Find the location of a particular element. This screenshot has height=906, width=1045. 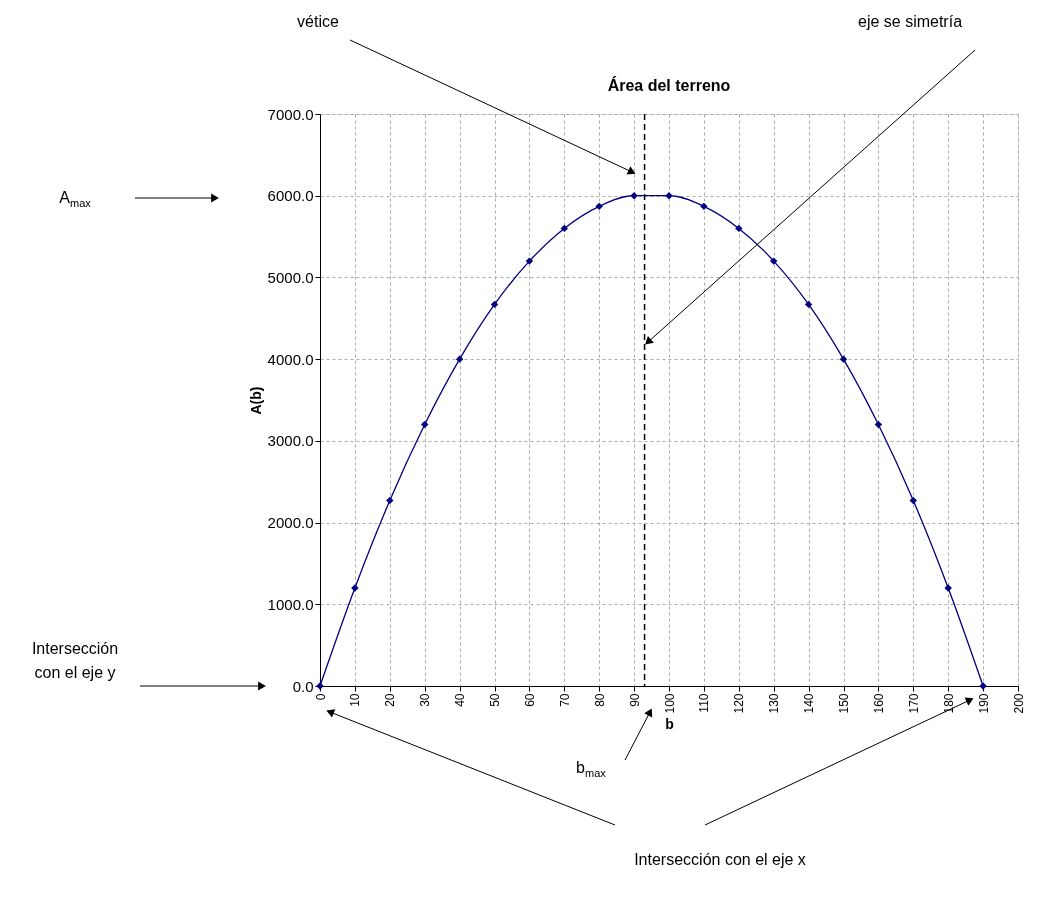

x-tick-label: 150 is located at coordinates (844, 703).